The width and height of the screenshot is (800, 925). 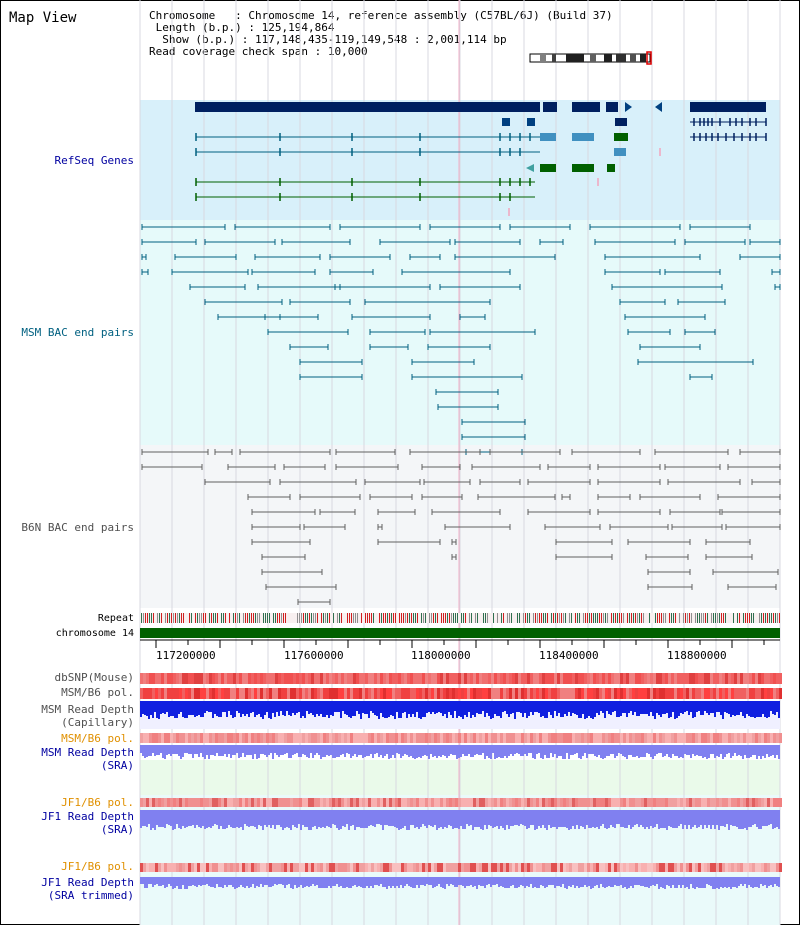 I want to click on track-label-msm-bac: MSM BAC end pairs, so click(x=77, y=332).